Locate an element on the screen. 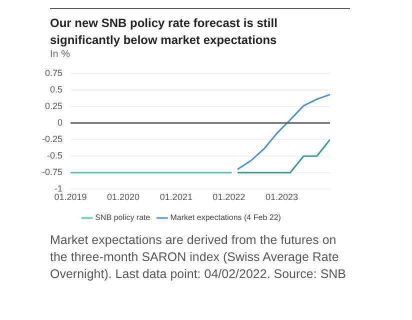  x-tick-label: 01.2021 is located at coordinates (176, 197).